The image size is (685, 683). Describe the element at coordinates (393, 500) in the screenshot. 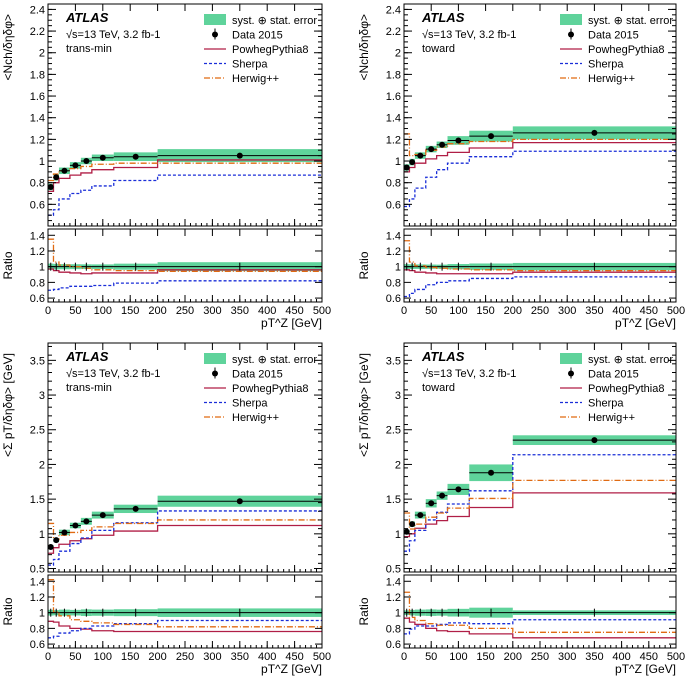

I see `y-tick-label: 1.5` at that location.